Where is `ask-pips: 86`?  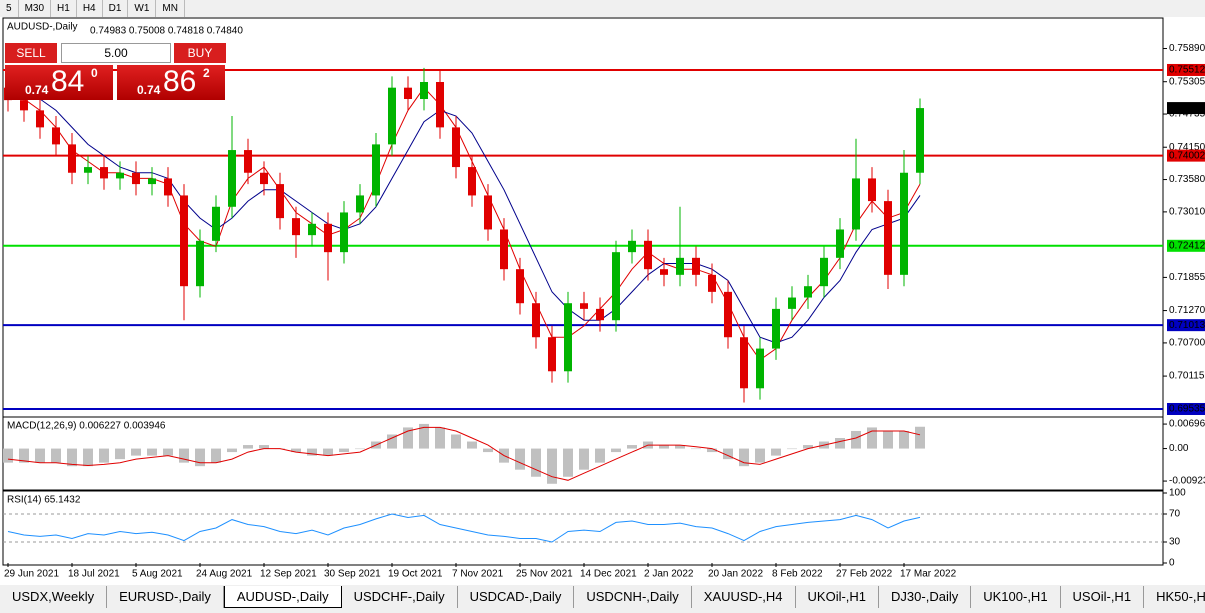 ask-pips: 86 is located at coordinates (180, 81).